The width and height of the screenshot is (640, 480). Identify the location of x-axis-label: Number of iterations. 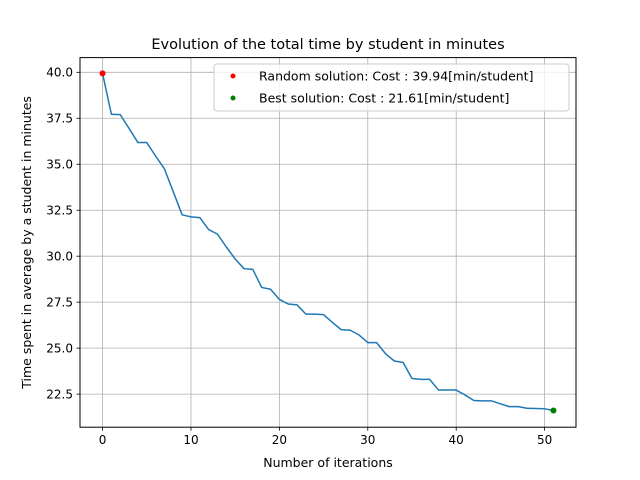
(328, 462).